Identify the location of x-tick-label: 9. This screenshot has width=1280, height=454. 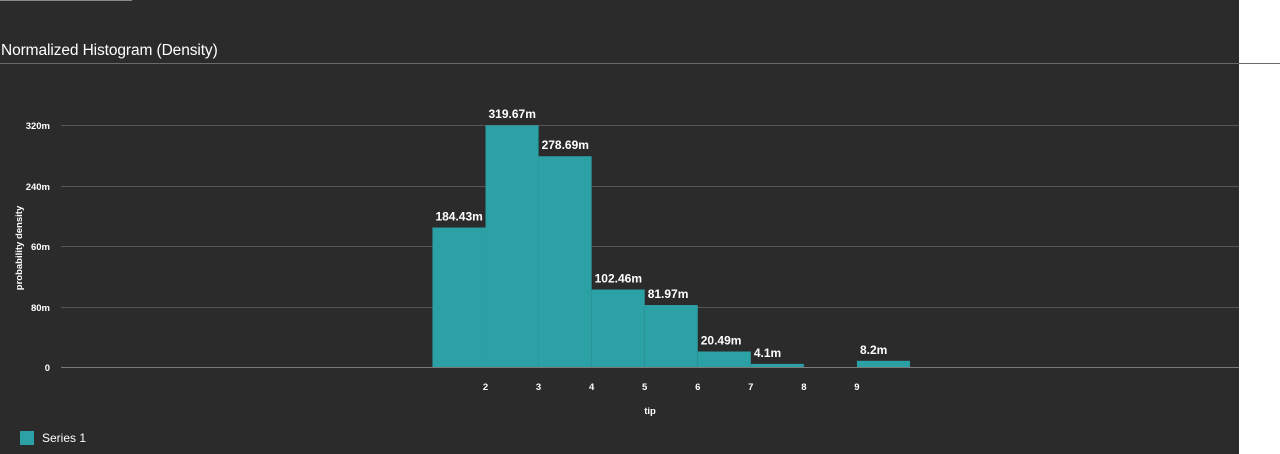
(856, 387).